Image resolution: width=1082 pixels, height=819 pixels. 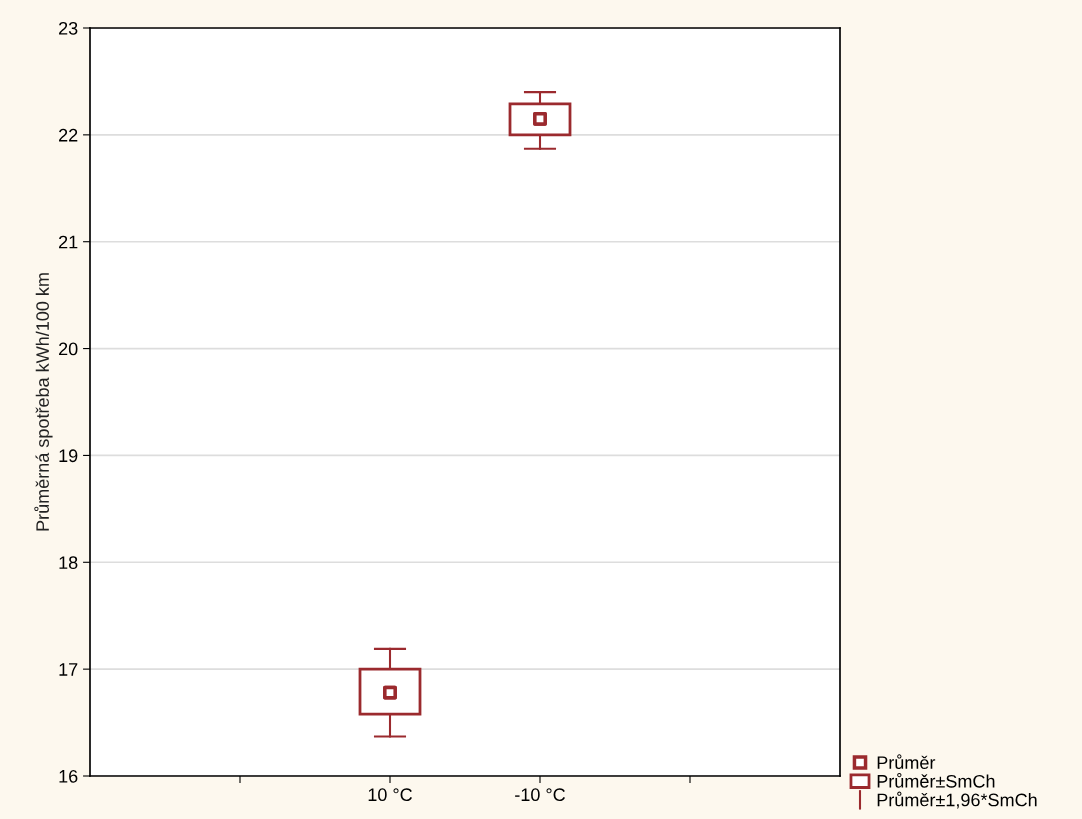 What do you see at coordinates (957, 800) in the screenshot?
I see `legend-label: Průměr±1,96*SmCh` at bounding box center [957, 800].